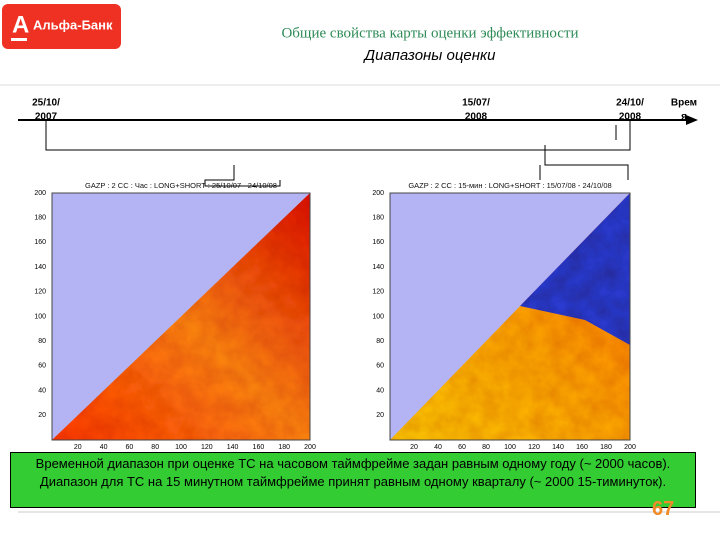 This screenshot has width=720, height=540. Describe the element at coordinates (46, 103) in the screenshot. I see `timeline-label: 25/10/` at that location.